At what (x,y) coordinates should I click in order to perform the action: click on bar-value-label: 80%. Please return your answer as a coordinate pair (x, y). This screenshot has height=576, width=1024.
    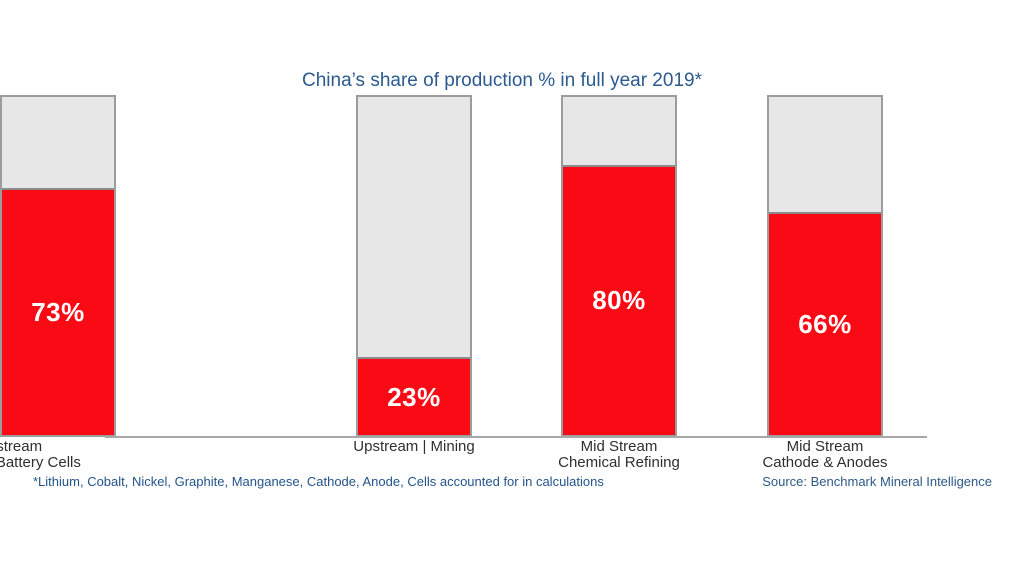
    Looking at the image, I should click on (619, 300).